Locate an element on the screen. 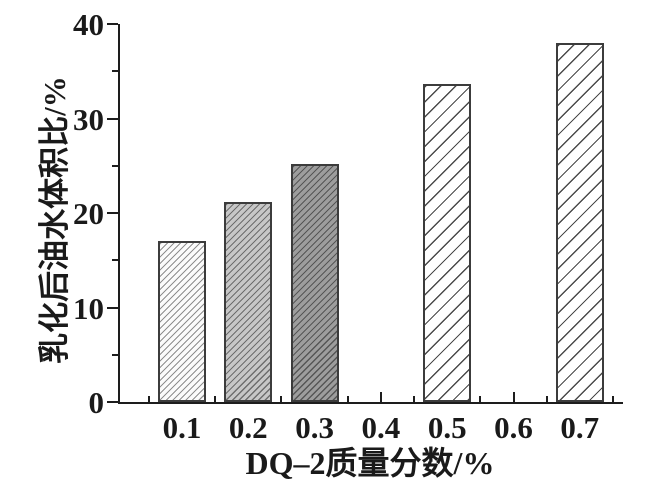 The height and width of the screenshot is (488, 650). x-tick-label: 0.6 is located at coordinates (513, 427).